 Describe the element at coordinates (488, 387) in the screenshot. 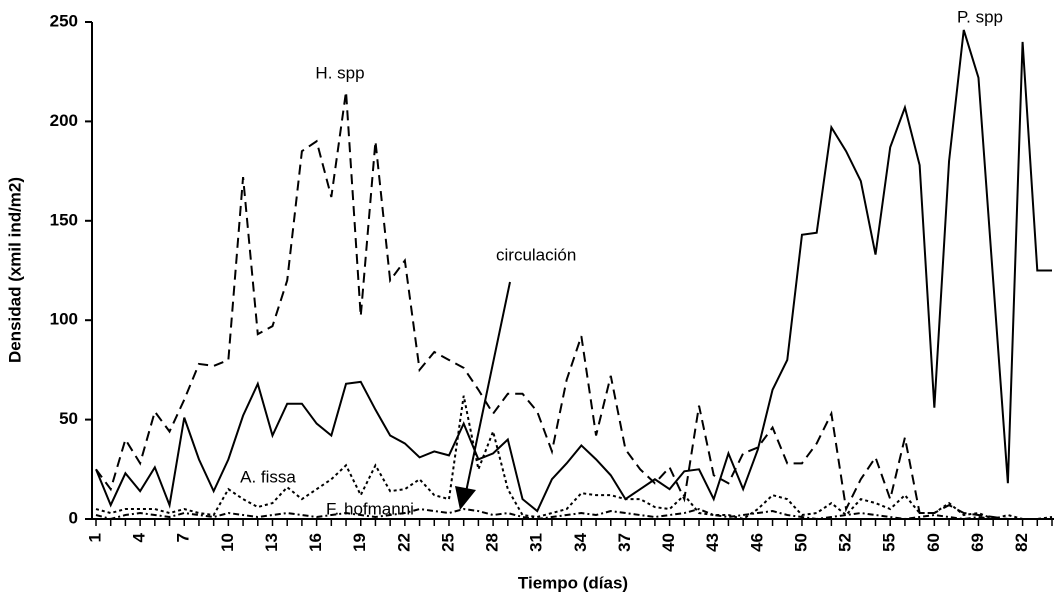

I see `annotation-arrow` at that location.